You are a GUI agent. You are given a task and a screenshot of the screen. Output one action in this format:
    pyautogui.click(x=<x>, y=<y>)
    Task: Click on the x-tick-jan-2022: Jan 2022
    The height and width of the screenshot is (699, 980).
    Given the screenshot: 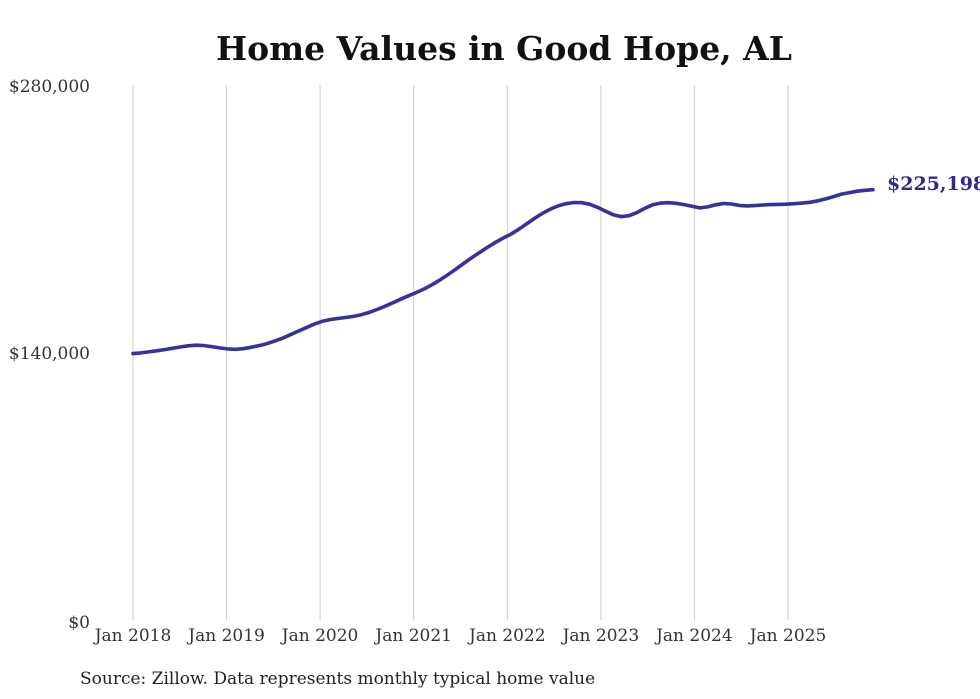 What is the action you would take?
    pyautogui.click(x=506, y=636)
    